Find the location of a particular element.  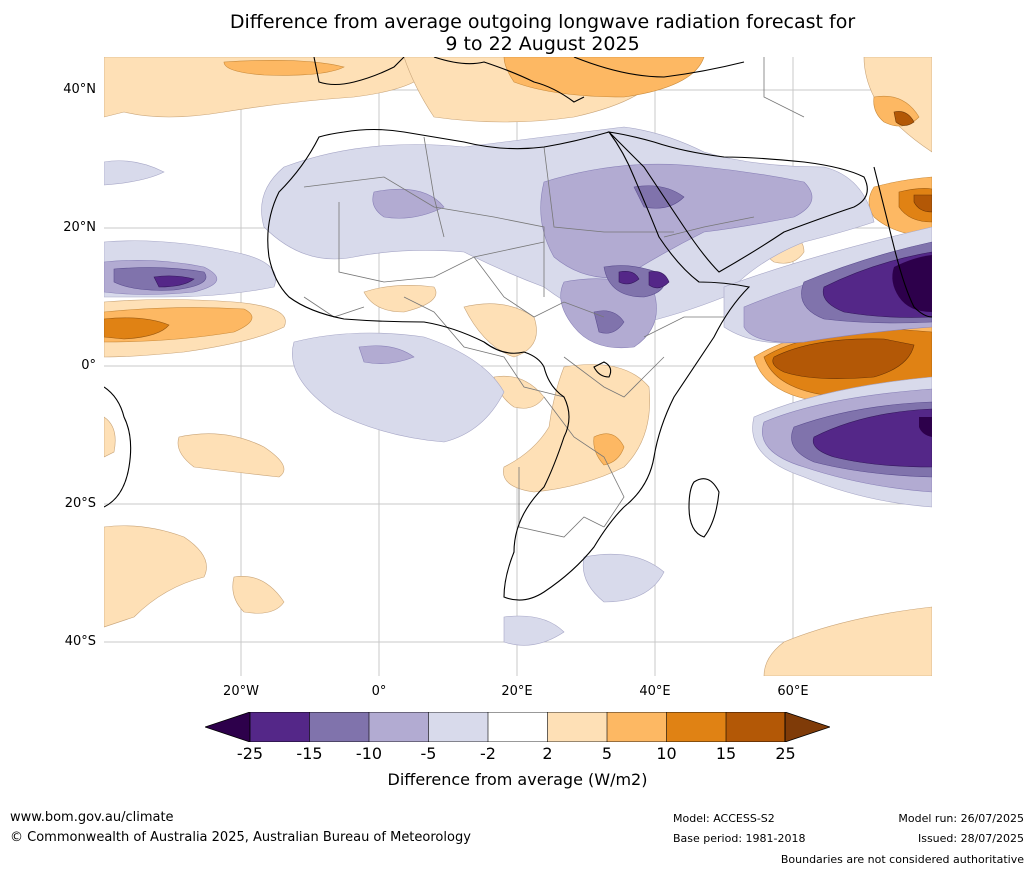

lon-label-40e: 40°E is located at coordinates (655, 691).